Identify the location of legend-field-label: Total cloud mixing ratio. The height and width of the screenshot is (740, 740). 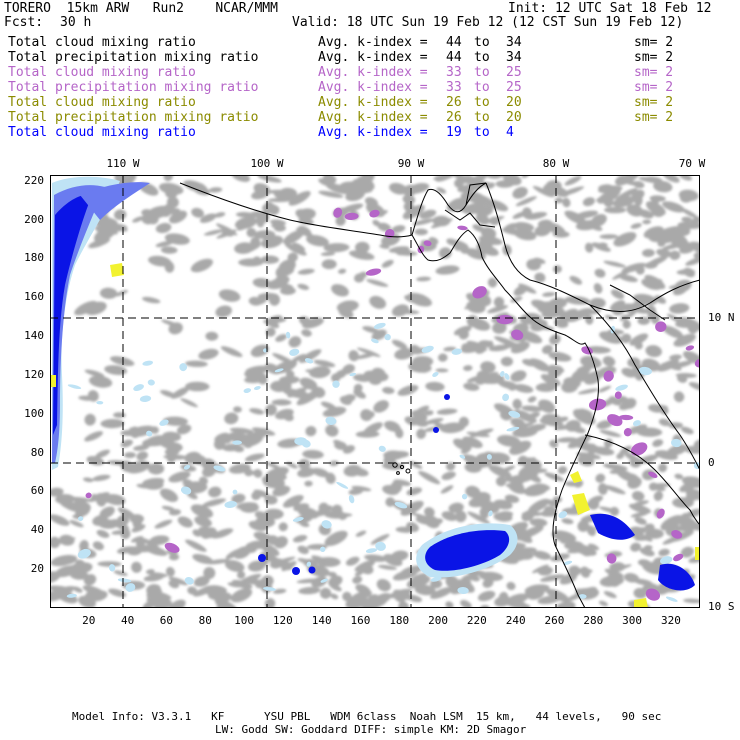
(102, 132).